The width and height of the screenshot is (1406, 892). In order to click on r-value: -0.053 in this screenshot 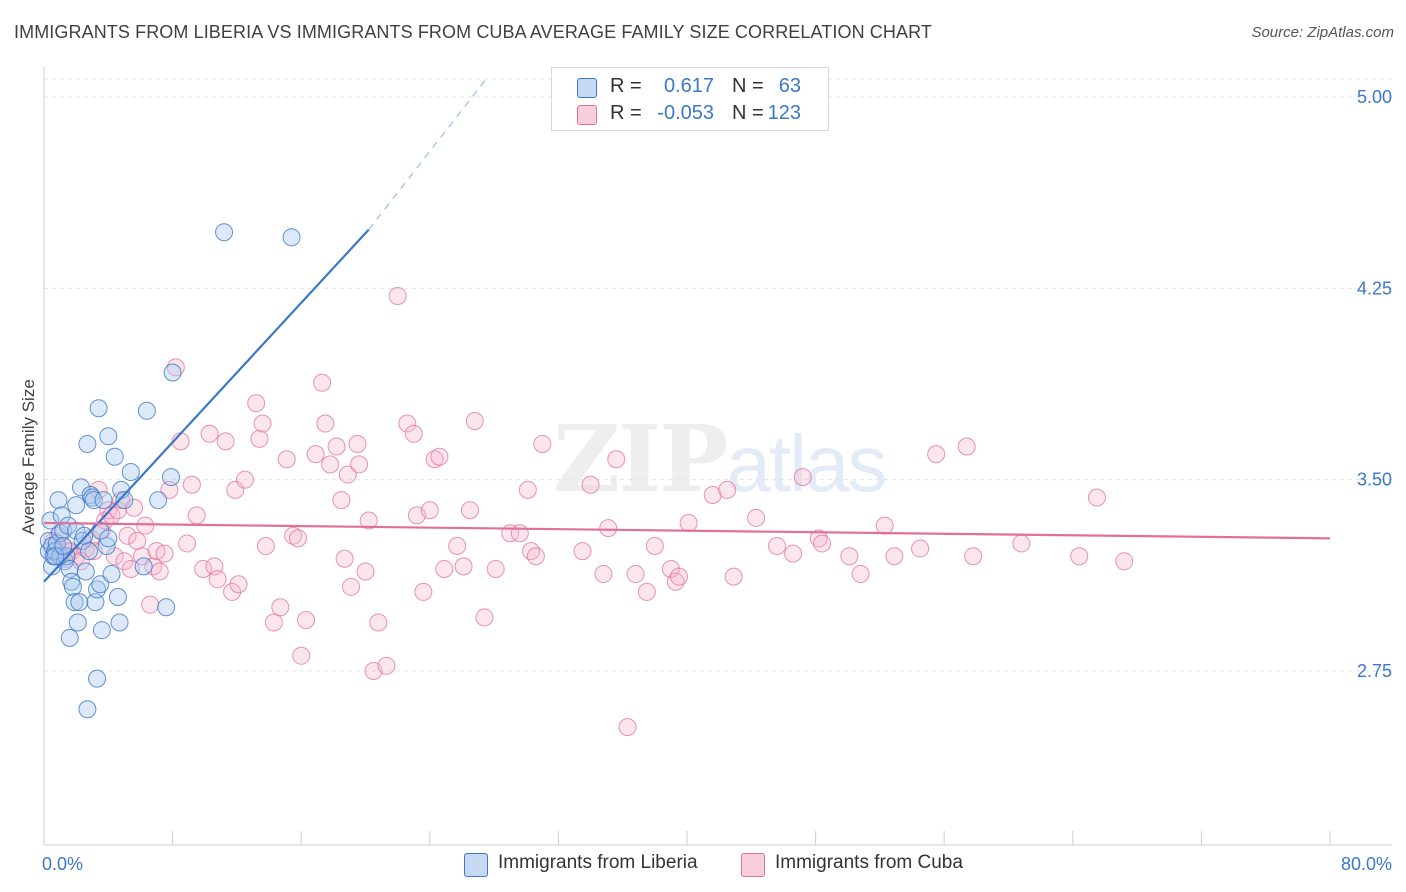, I will do `click(685, 113)`.